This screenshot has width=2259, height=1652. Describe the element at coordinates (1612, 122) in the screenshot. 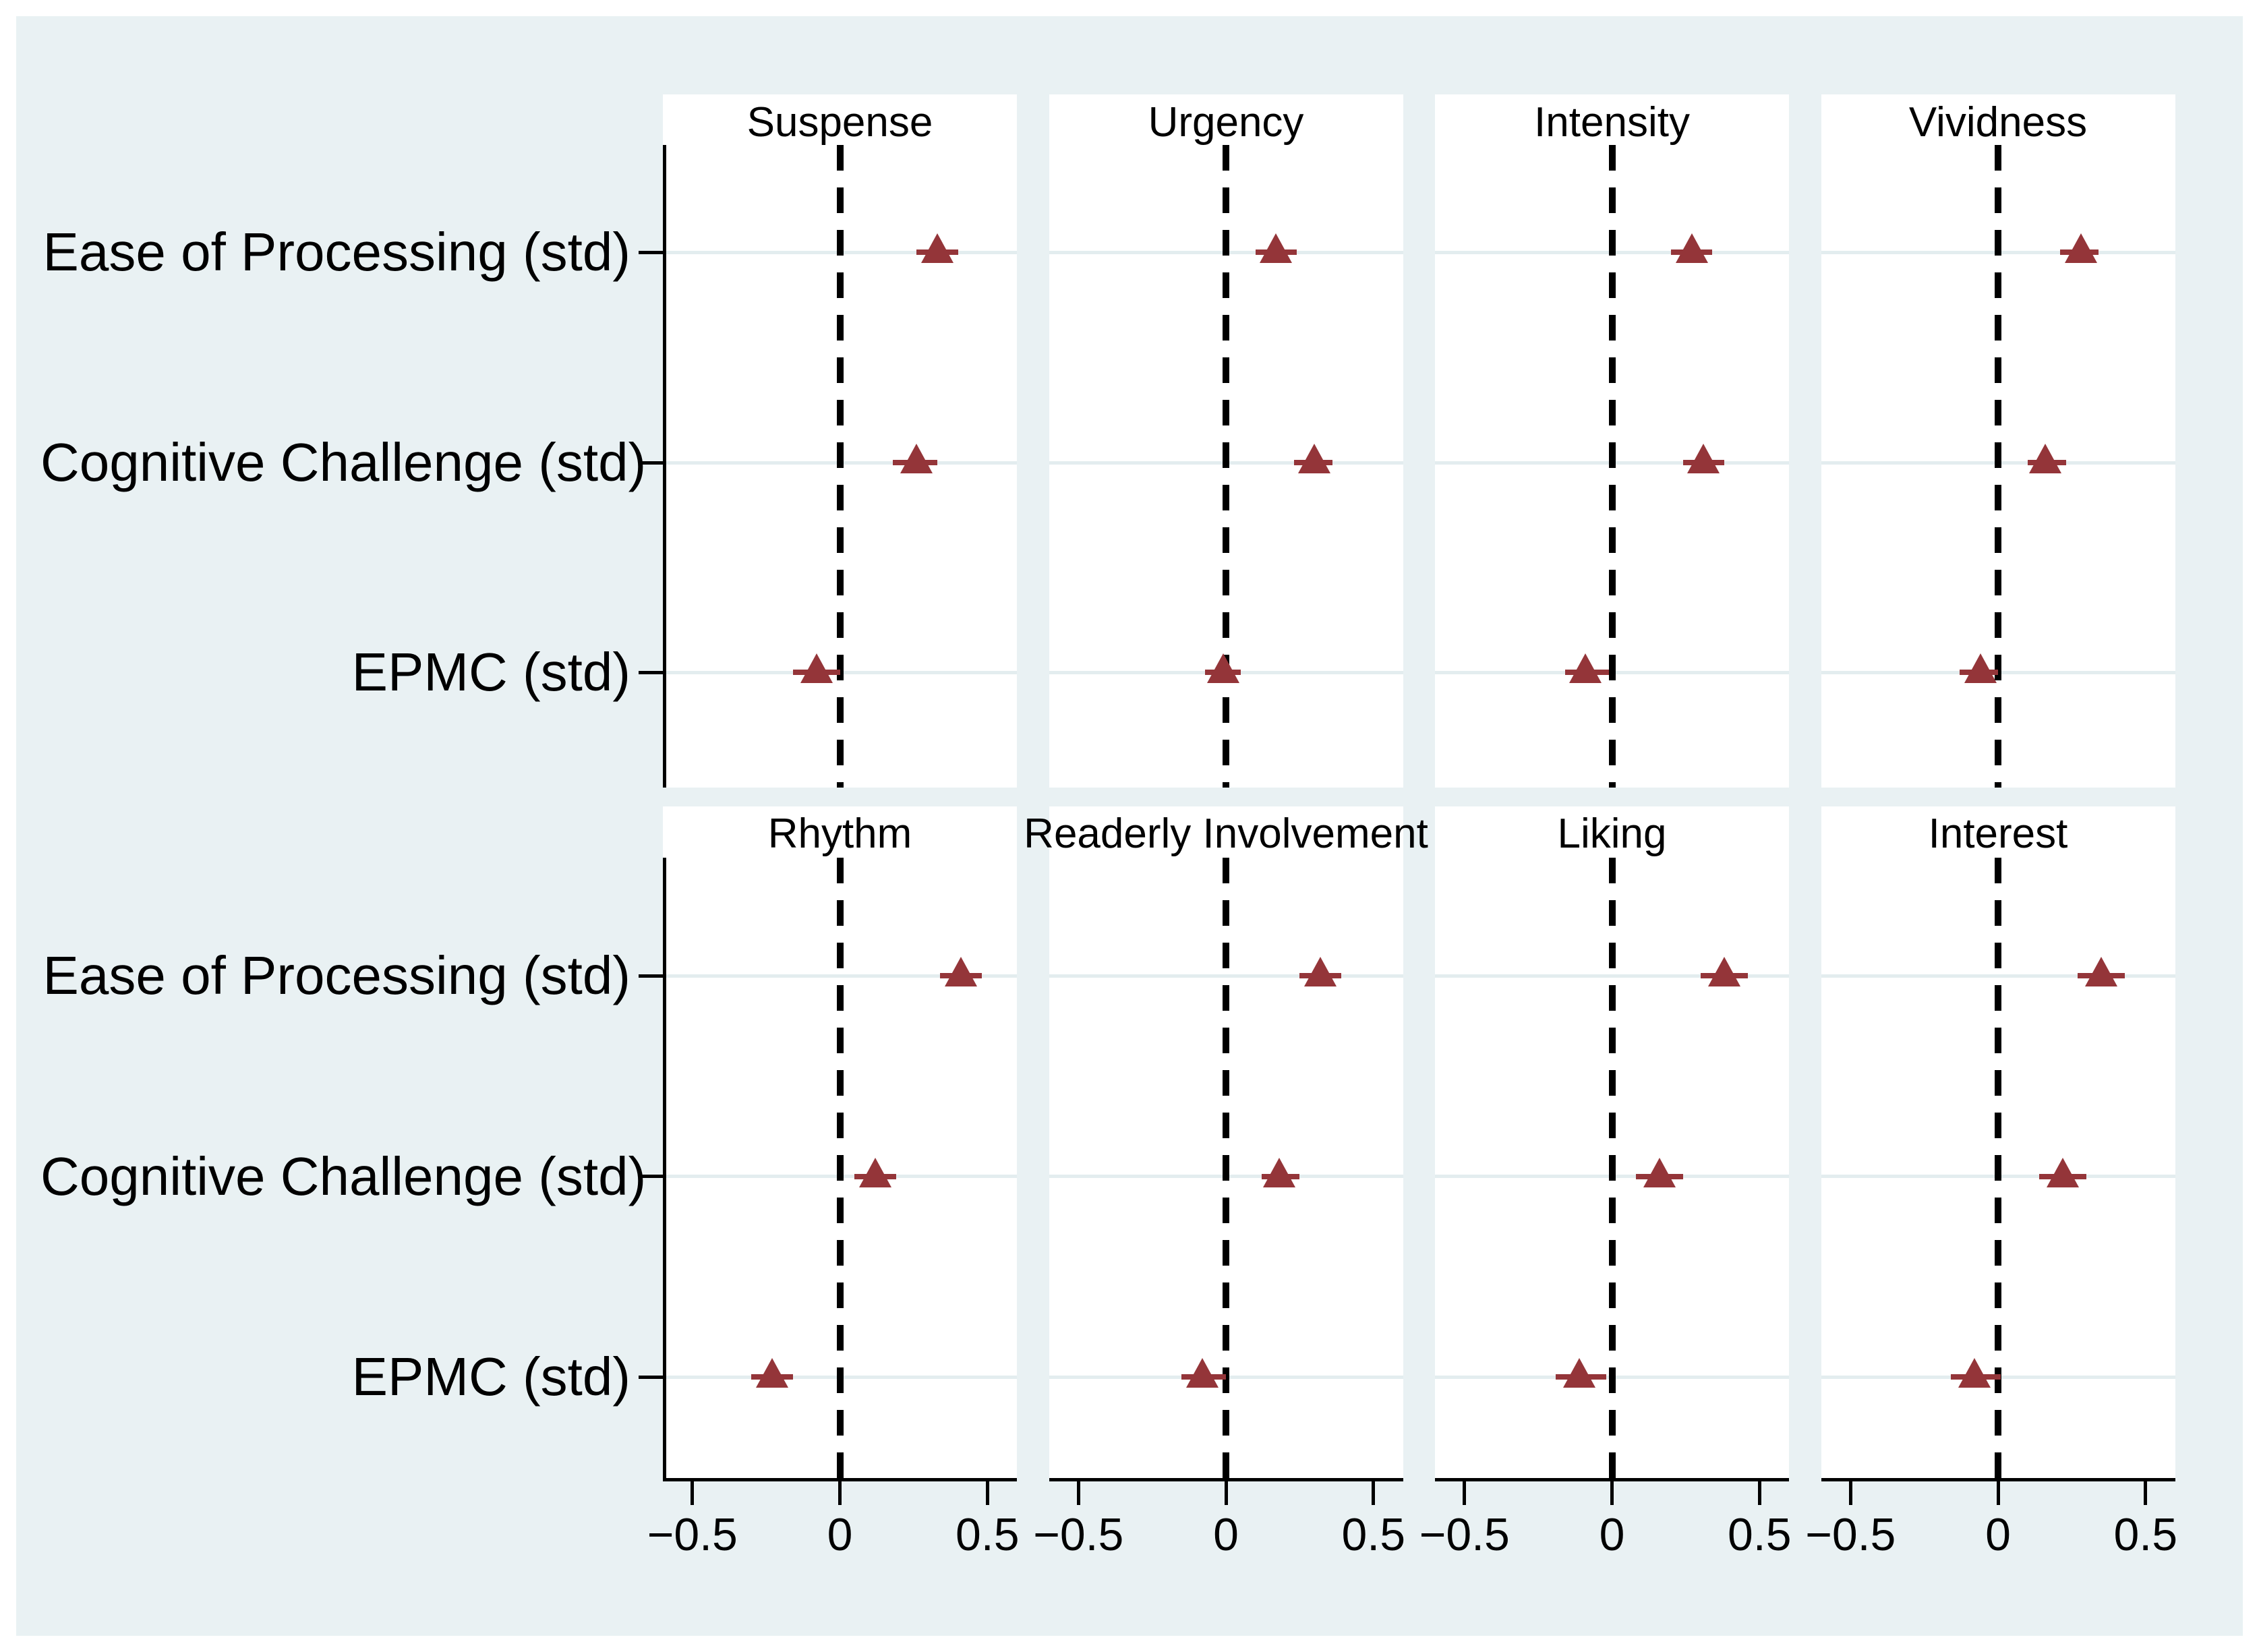

I see `panel-title: Intensity` at that location.